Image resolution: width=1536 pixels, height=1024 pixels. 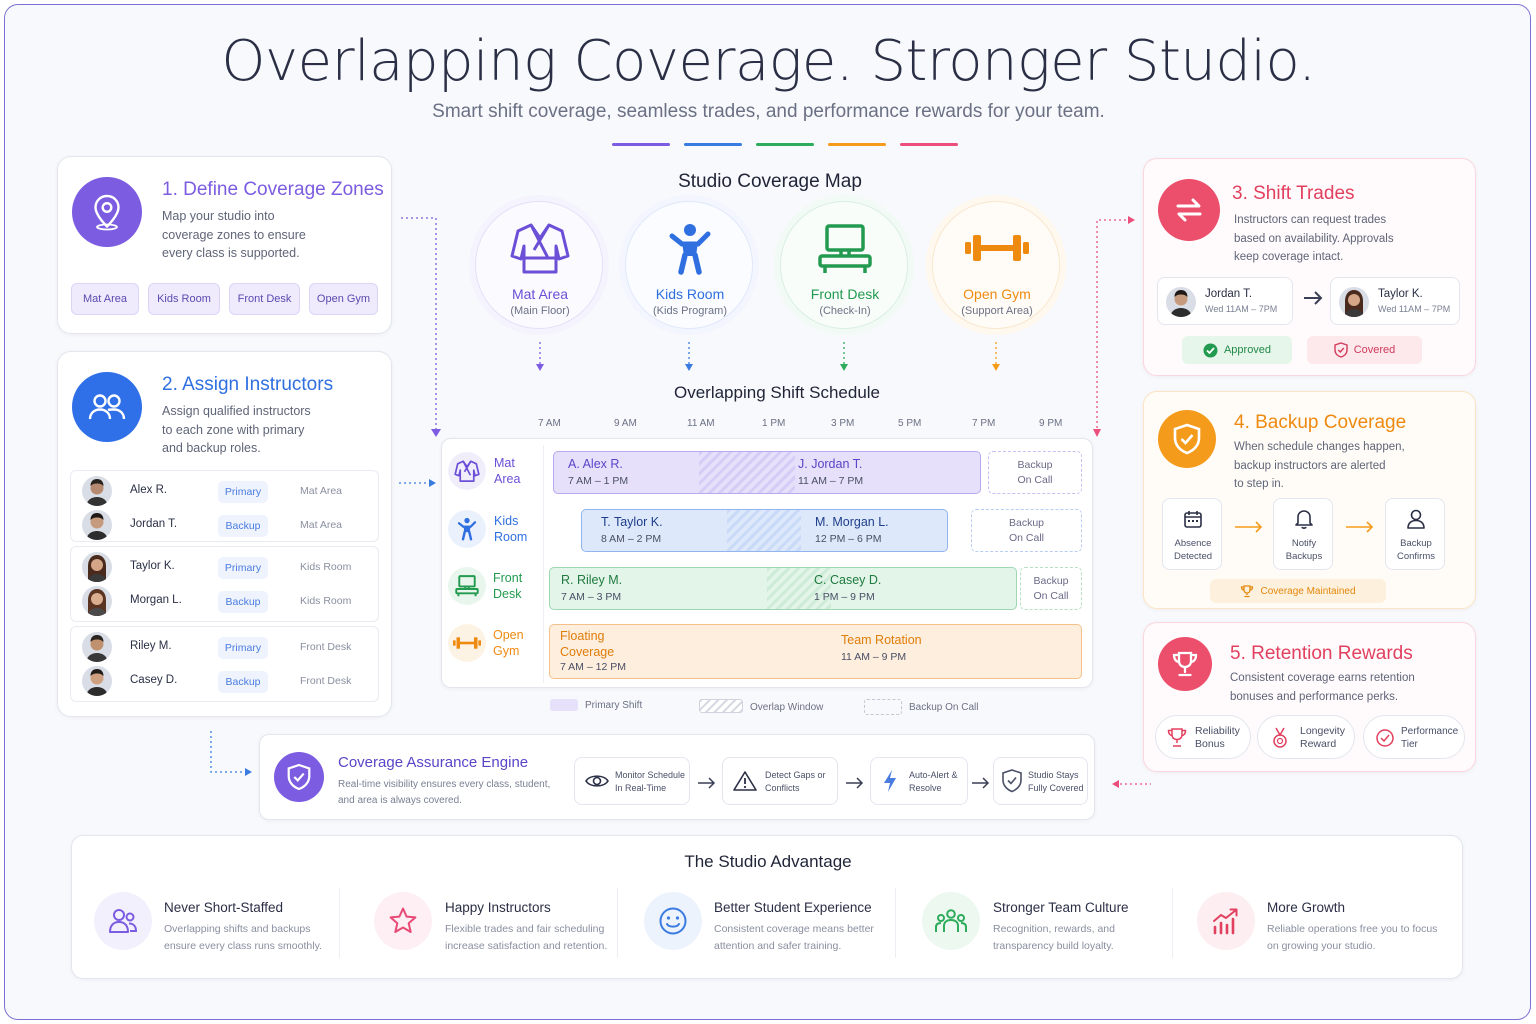 What do you see at coordinates (228, 681) in the screenshot?
I see `table-row: Casey D. Backup Front Desk` at bounding box center [228, 681].